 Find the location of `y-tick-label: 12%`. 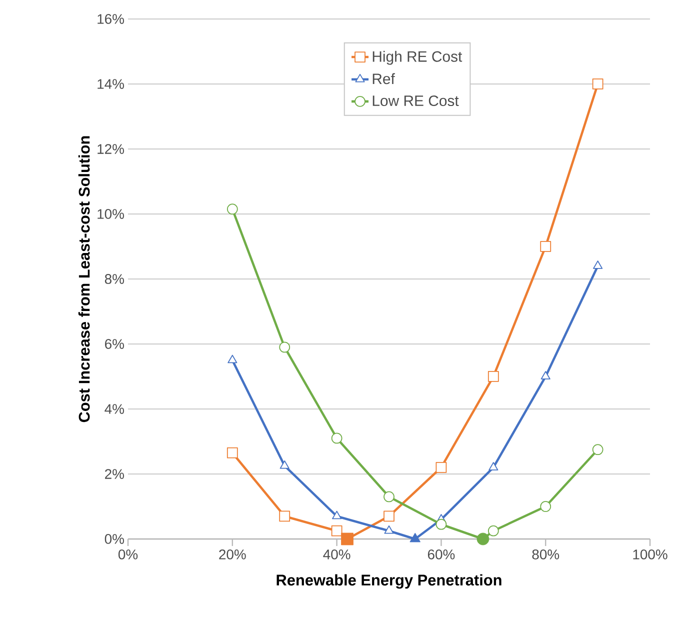

y-tick-label: 12% is located at coordinates (111, 149).